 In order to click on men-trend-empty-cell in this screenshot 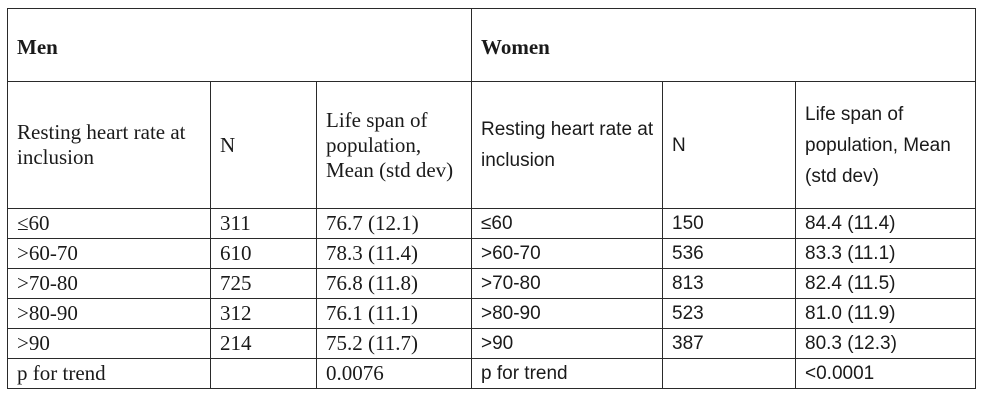, I will do `click(263, 373)`.